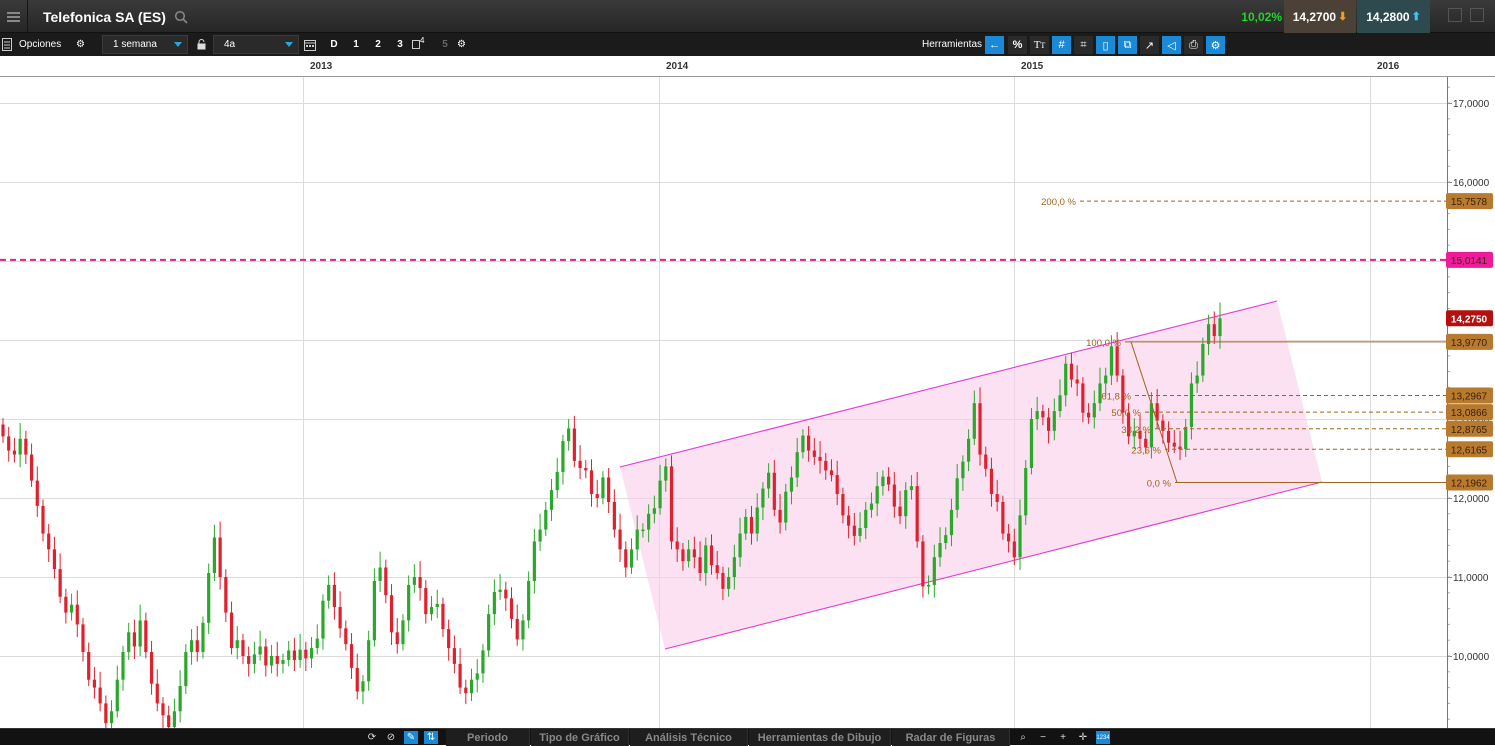 The height and width of the screenshot is (746, 1495). What do you see at coordinates (1017, 45) in the screenshot?
I see `percent-icon: %` at bounding box center [1017, 45].